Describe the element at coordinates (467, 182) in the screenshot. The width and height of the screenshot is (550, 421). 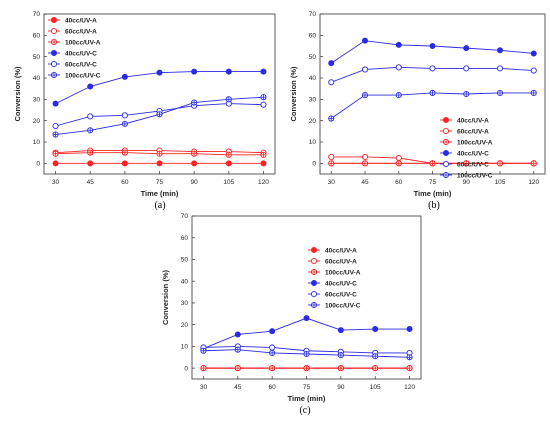
I see `x-tick-label: 90` at that location.